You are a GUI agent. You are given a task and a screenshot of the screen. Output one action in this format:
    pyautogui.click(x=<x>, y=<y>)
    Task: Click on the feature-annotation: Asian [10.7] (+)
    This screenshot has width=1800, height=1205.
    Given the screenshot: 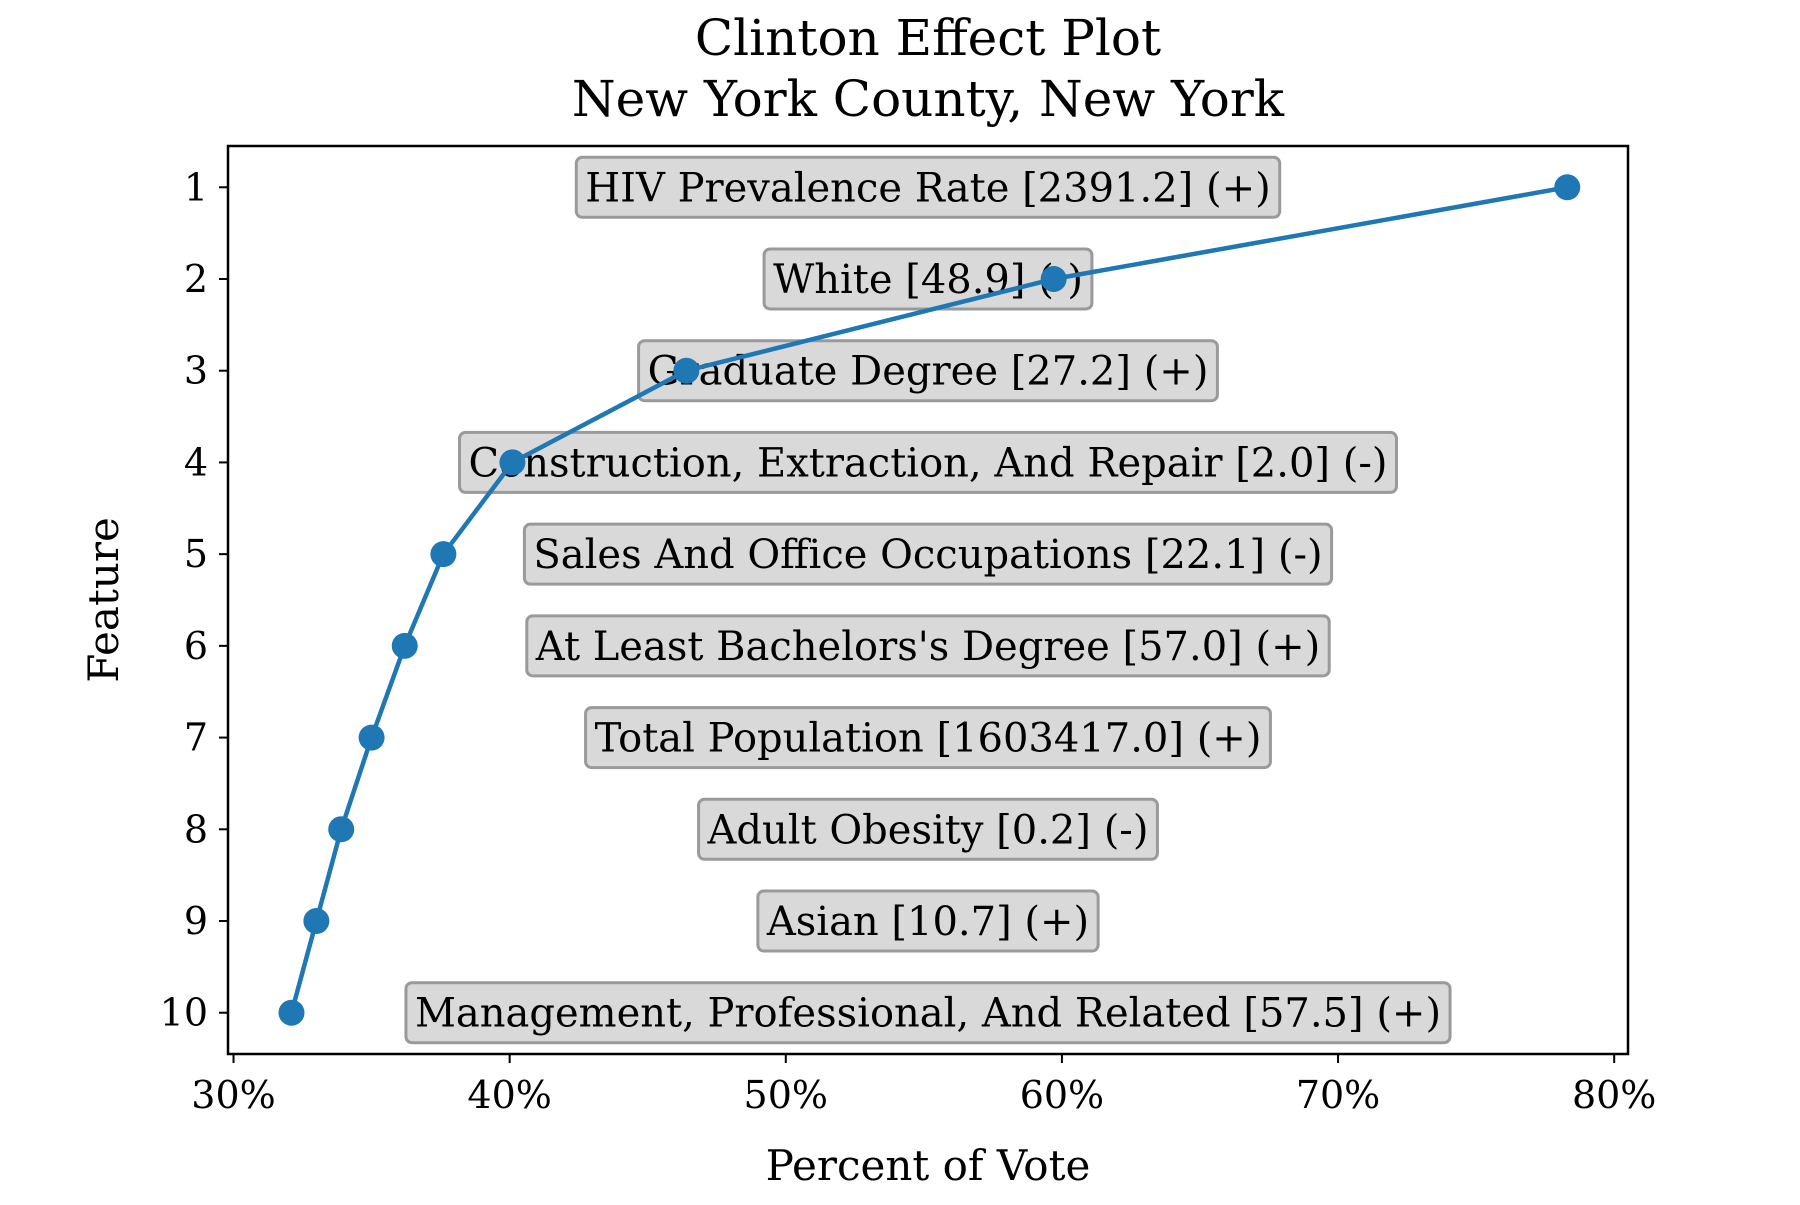 What is the action you would take?
    pyautogui.click(x=928, y=921)
    